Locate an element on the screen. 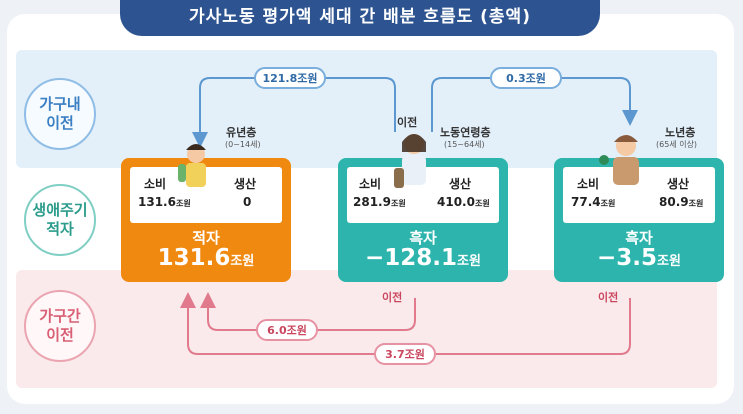 The width and height of the screenshot is (743, 414). transfer-between-youth-amount: 6.0조원 is located at coordinates (287, 330).